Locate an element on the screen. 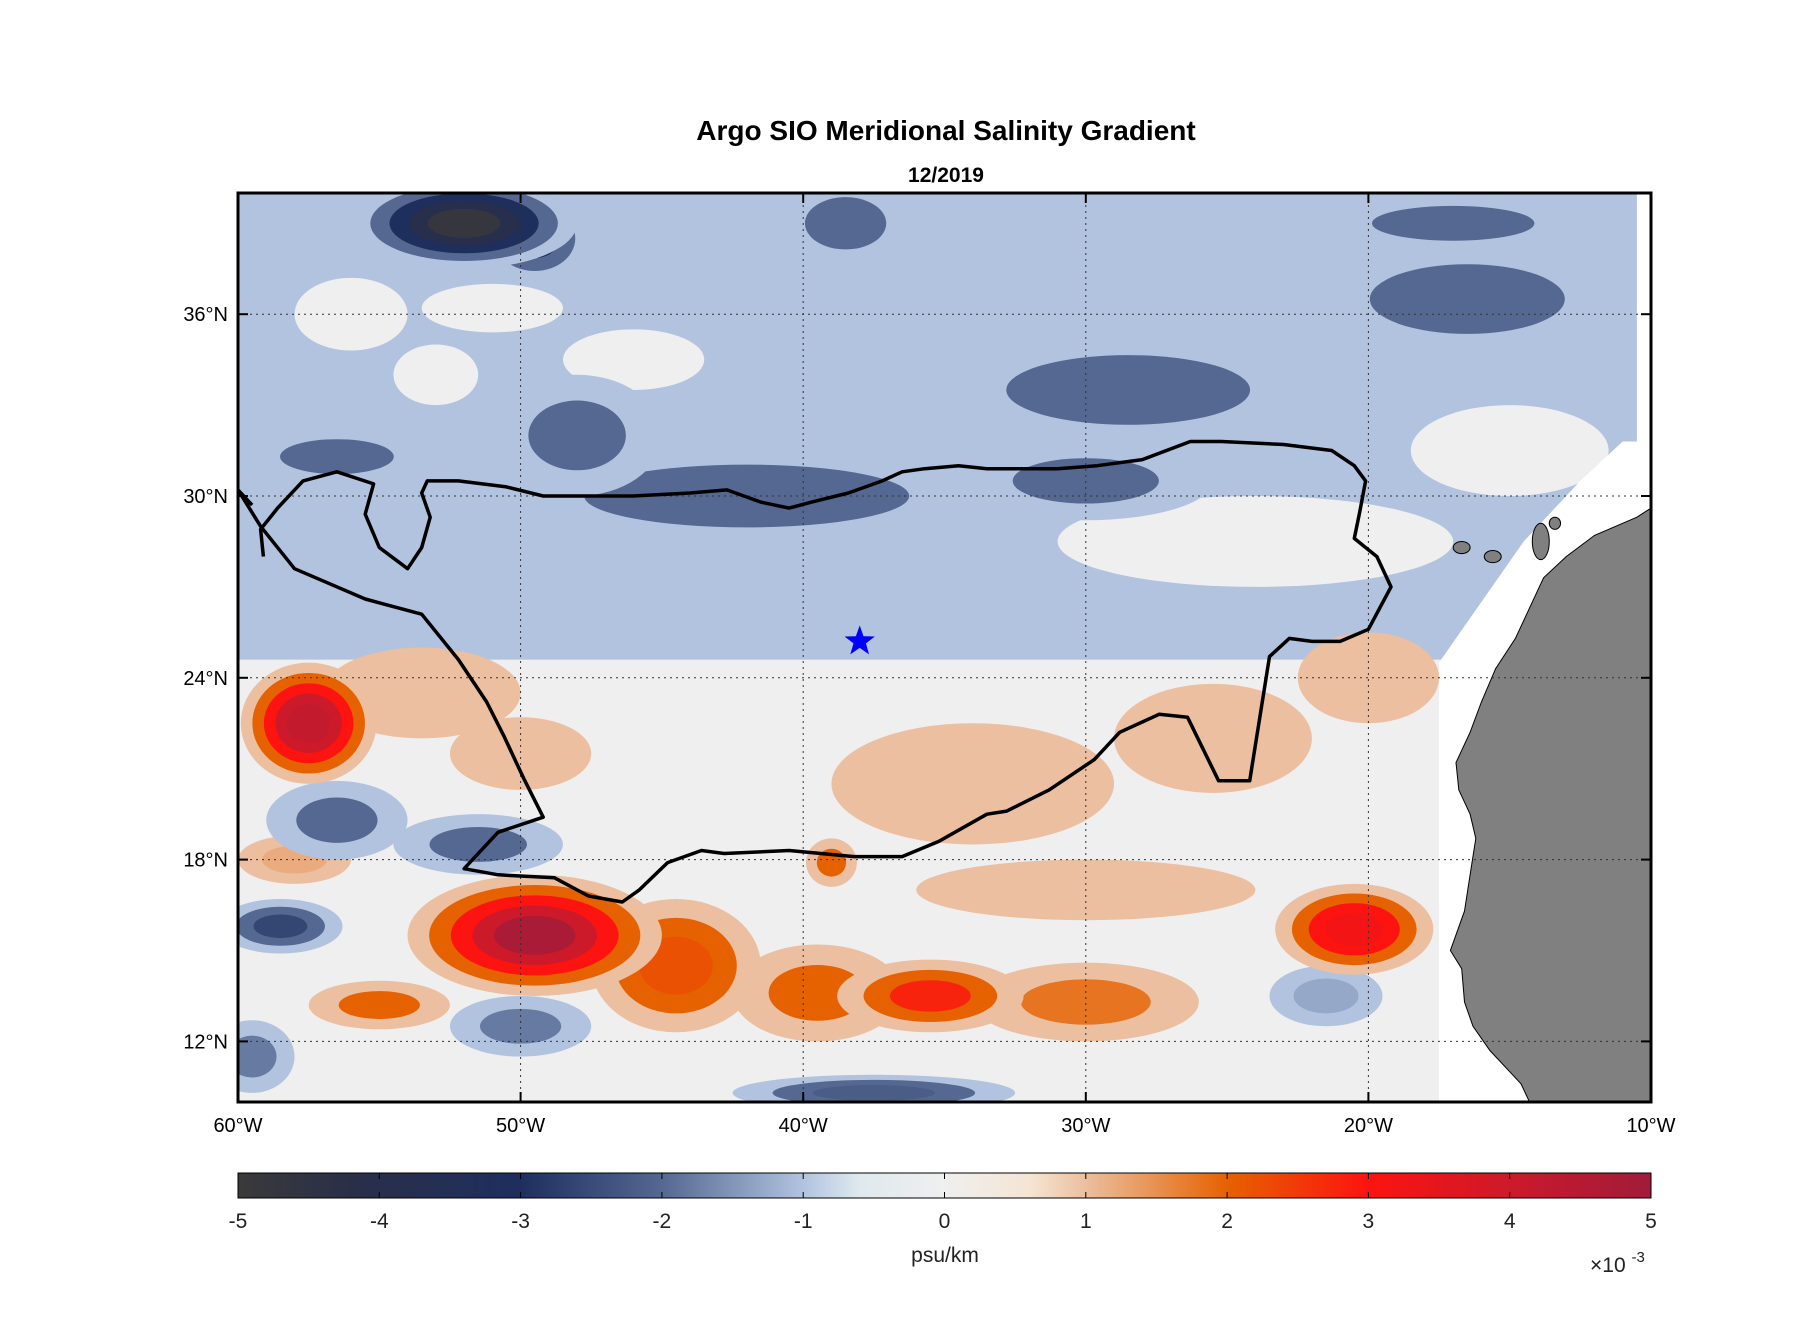 Image resolution: width=1808 pixels, height=1333 pixels. x-tick-label: 20°W is located at coordinates (1368, 1126).